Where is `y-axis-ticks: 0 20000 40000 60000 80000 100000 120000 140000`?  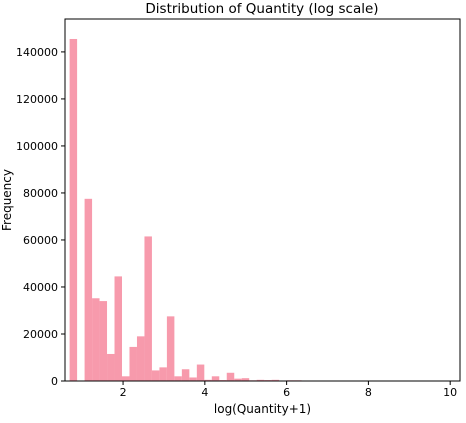 y-axis-ticks: 0 20000 40000 60000 80000 100000 120000 140000 is located at coordinates (40, 217).